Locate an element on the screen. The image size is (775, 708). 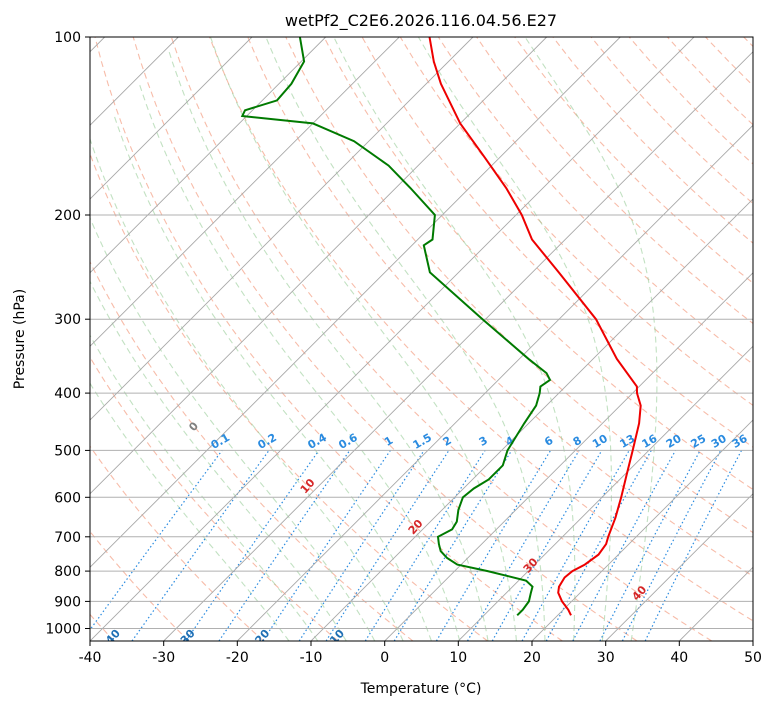
y-tick-label: 500 is located at coordinates (67, 451).